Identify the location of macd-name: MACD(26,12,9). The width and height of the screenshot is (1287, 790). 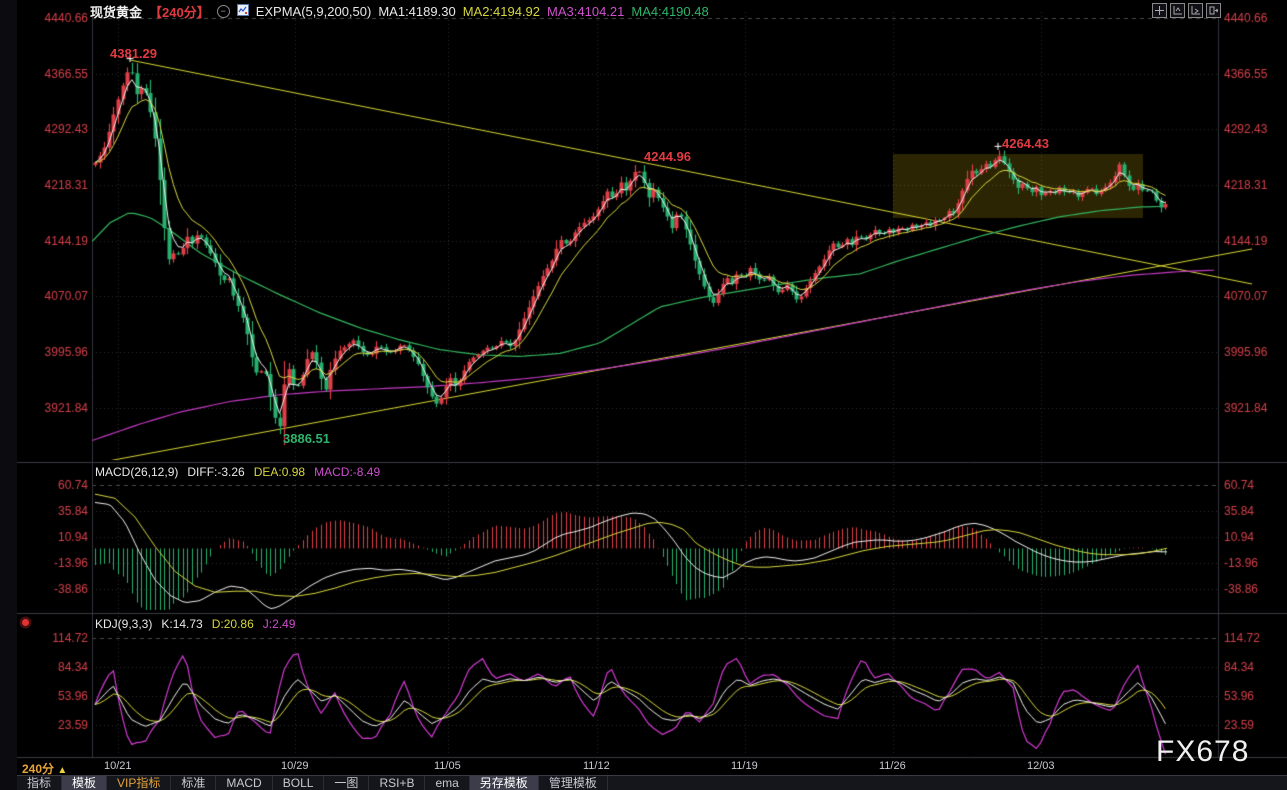
(137, 472).